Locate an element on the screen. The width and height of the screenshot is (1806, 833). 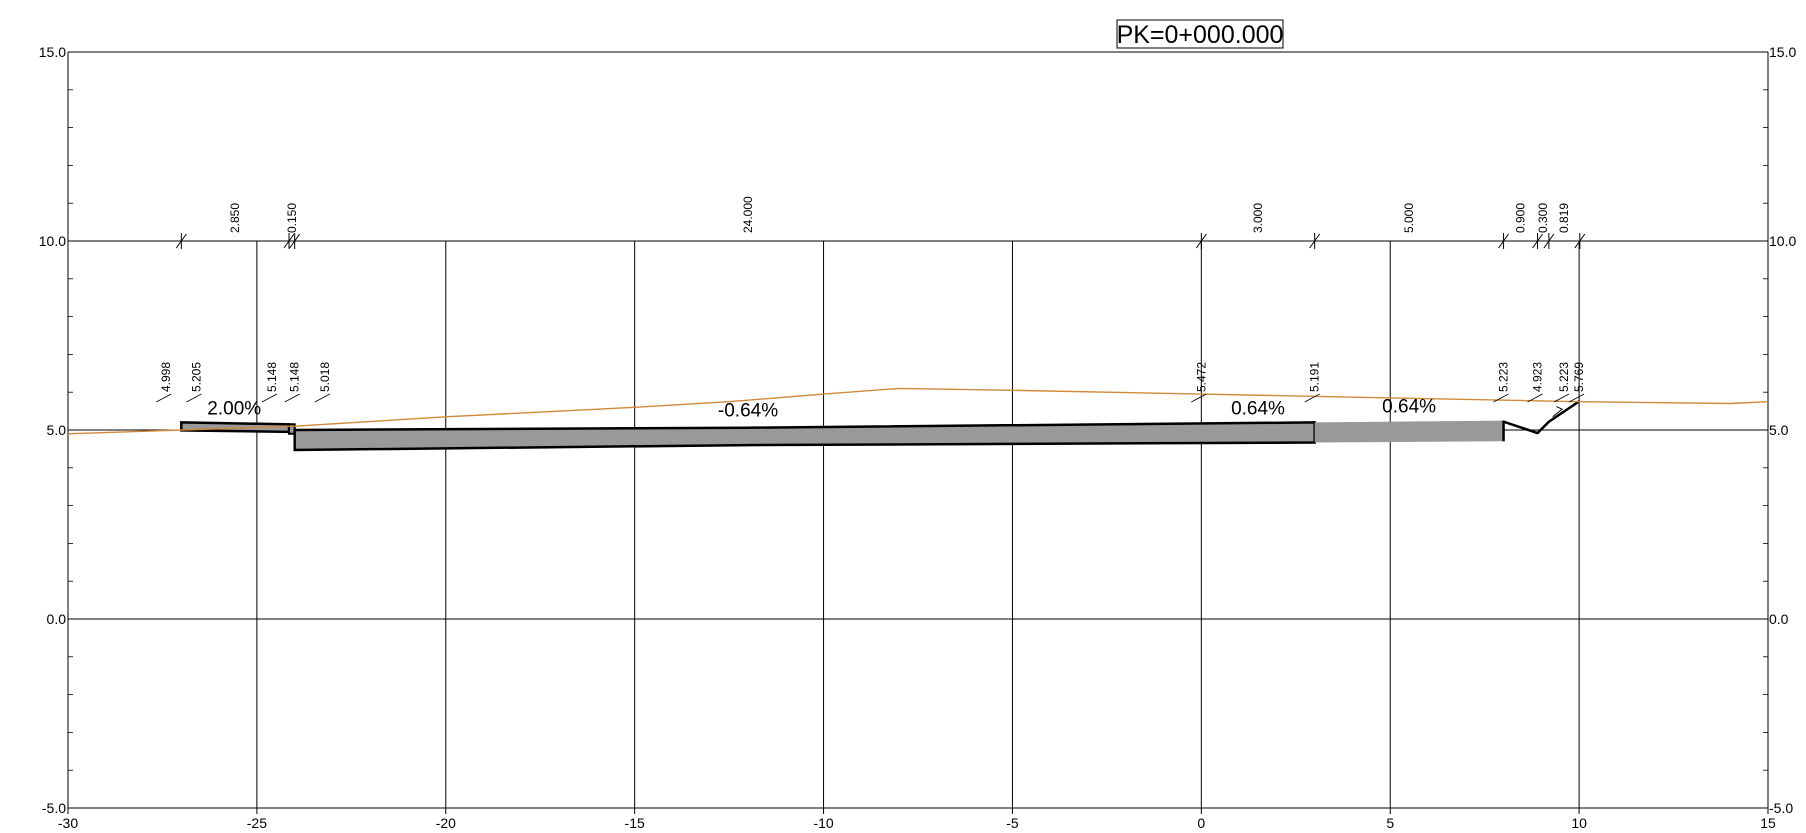
elevation-label: 5.472 is located at coordinates (1201, 377).